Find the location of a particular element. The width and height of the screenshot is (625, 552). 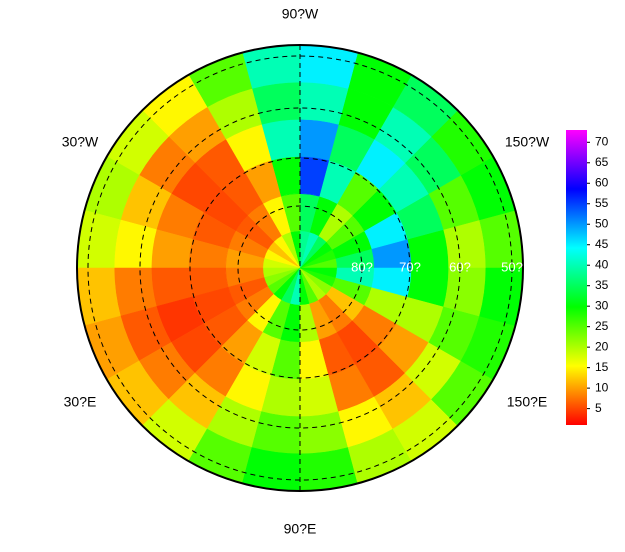

colorbar-tick-label: 35 is located at coordinates (602, 285).